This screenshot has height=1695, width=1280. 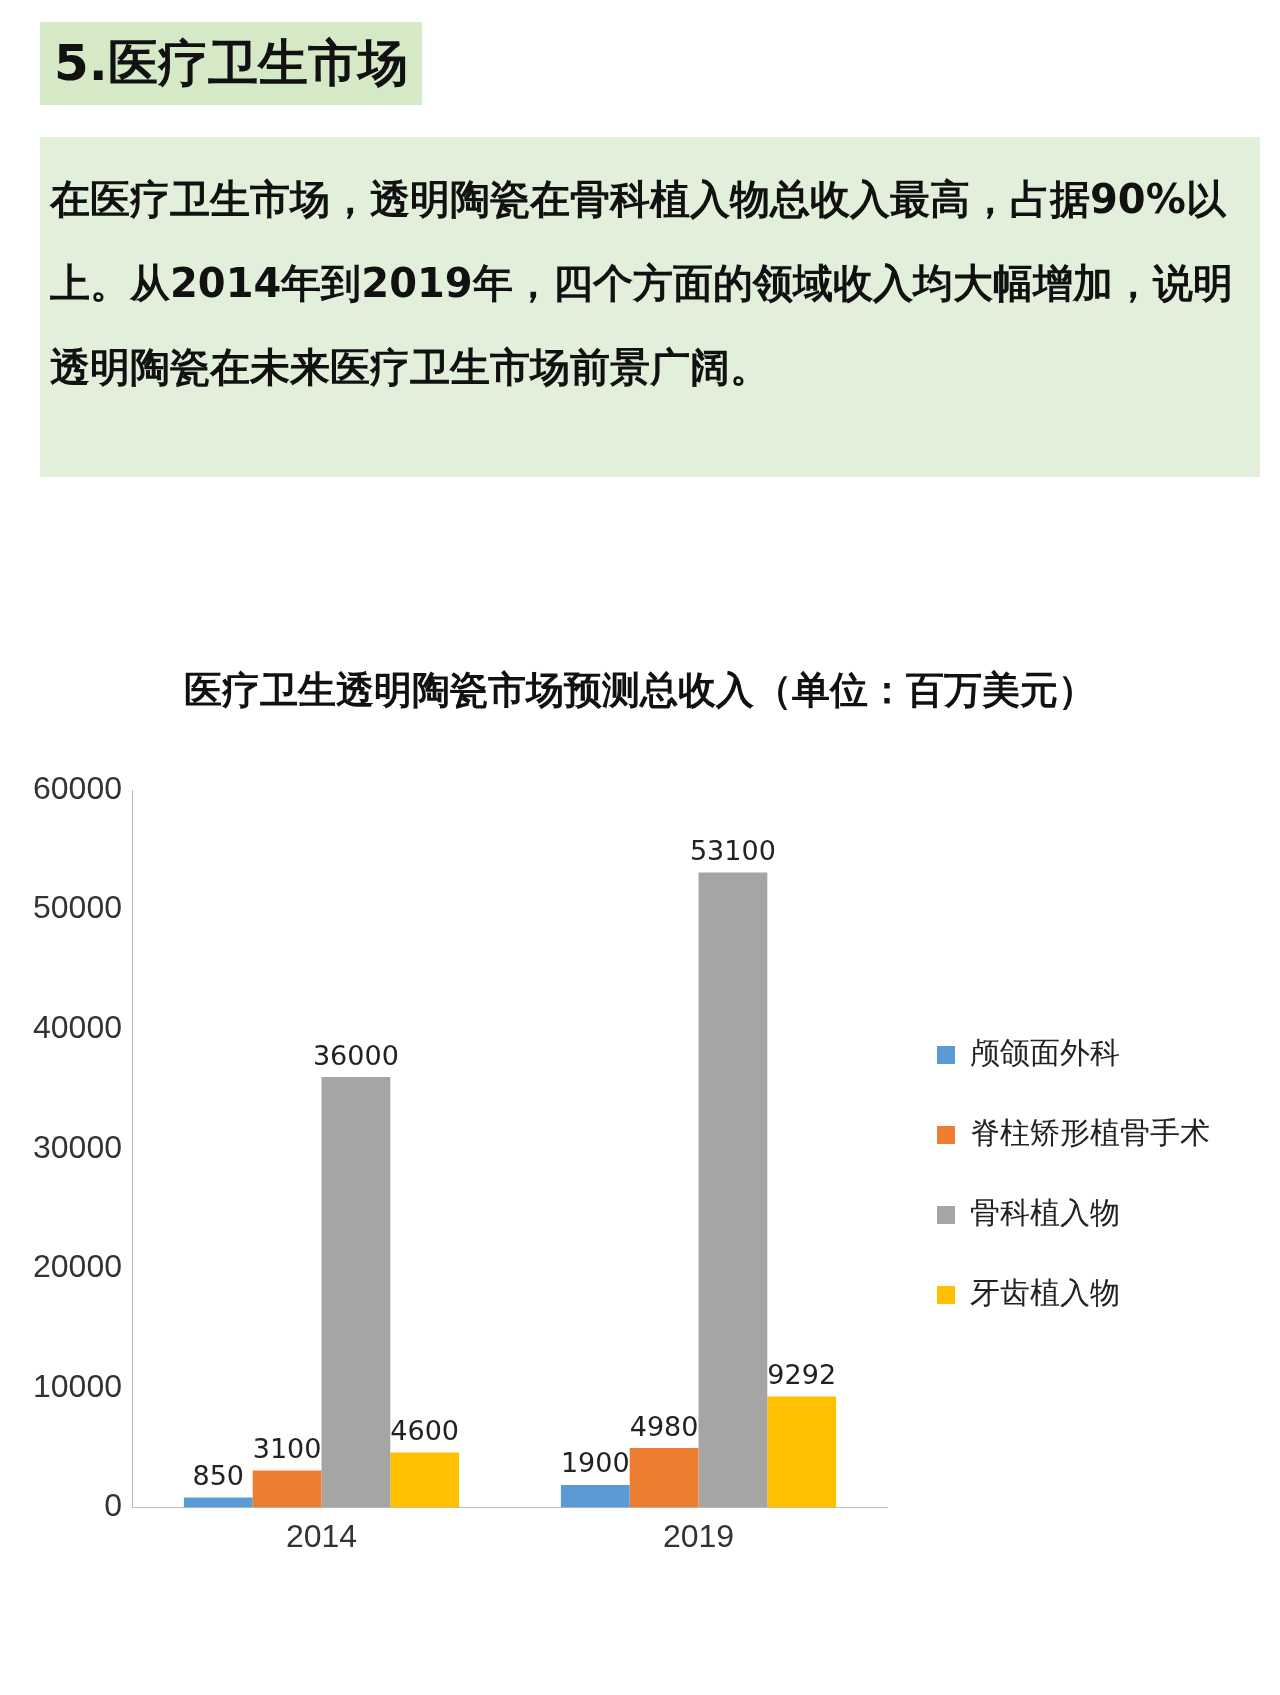 I want to click on data-label: 9292, so click(x=802, y=1374).